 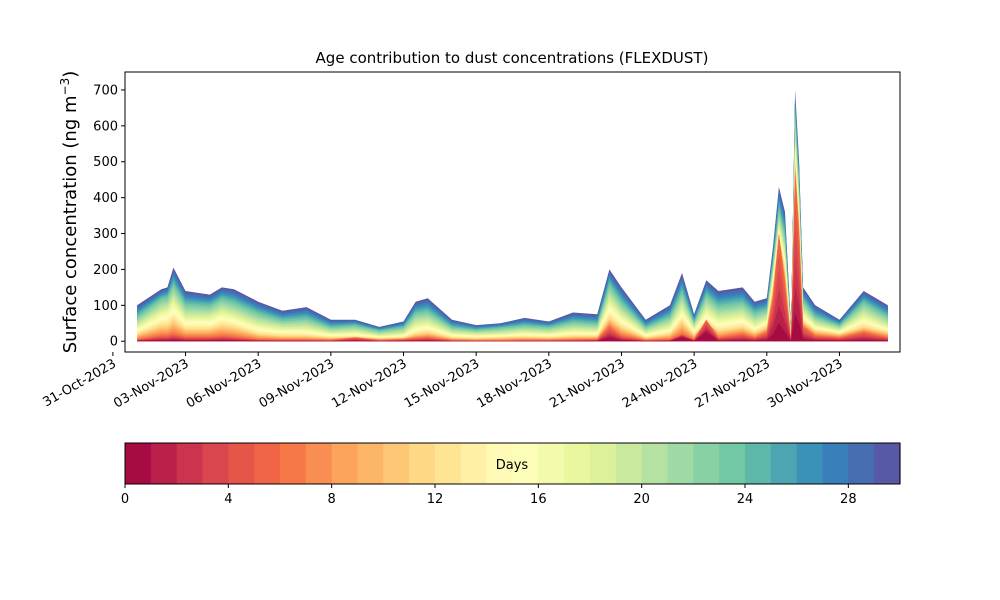 I want to click on colorbar-tick-label: 16, so click(x=538, y=499).